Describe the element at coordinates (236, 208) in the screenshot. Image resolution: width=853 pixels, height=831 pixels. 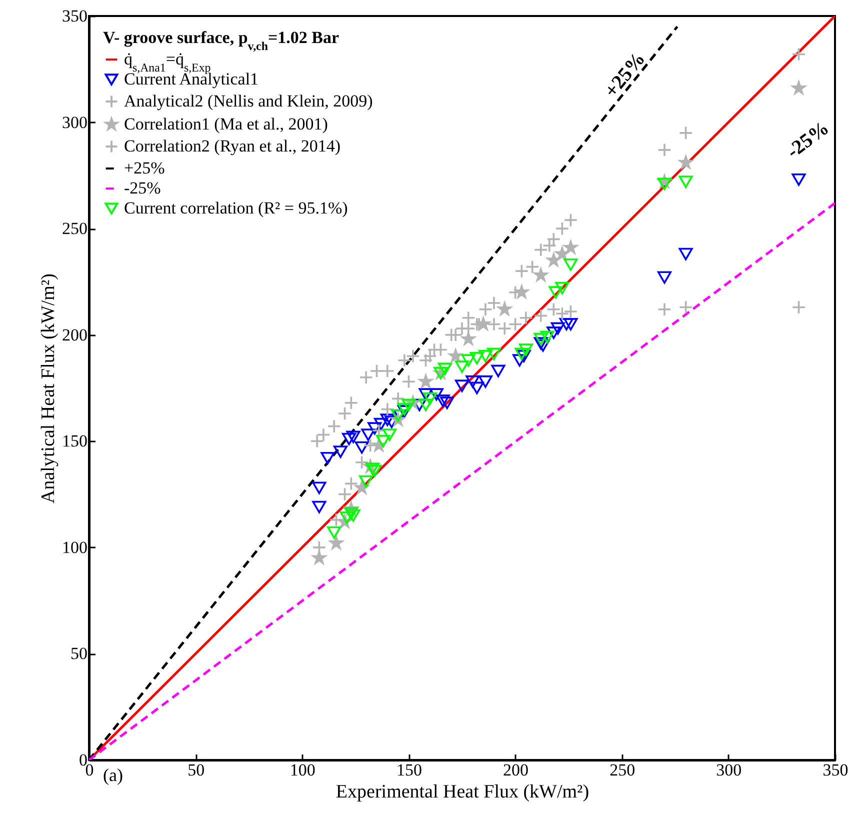
I see `legend-label: Current correlation (R² = 95.1%)` at that location.